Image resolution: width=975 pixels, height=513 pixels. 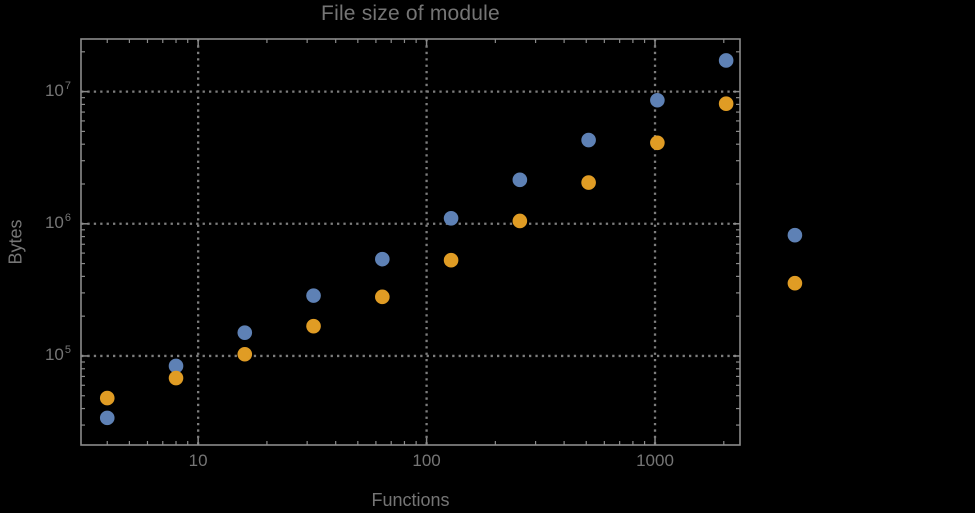 I want to click on y-axis-label: Bytes, so click(x=15, y=242).